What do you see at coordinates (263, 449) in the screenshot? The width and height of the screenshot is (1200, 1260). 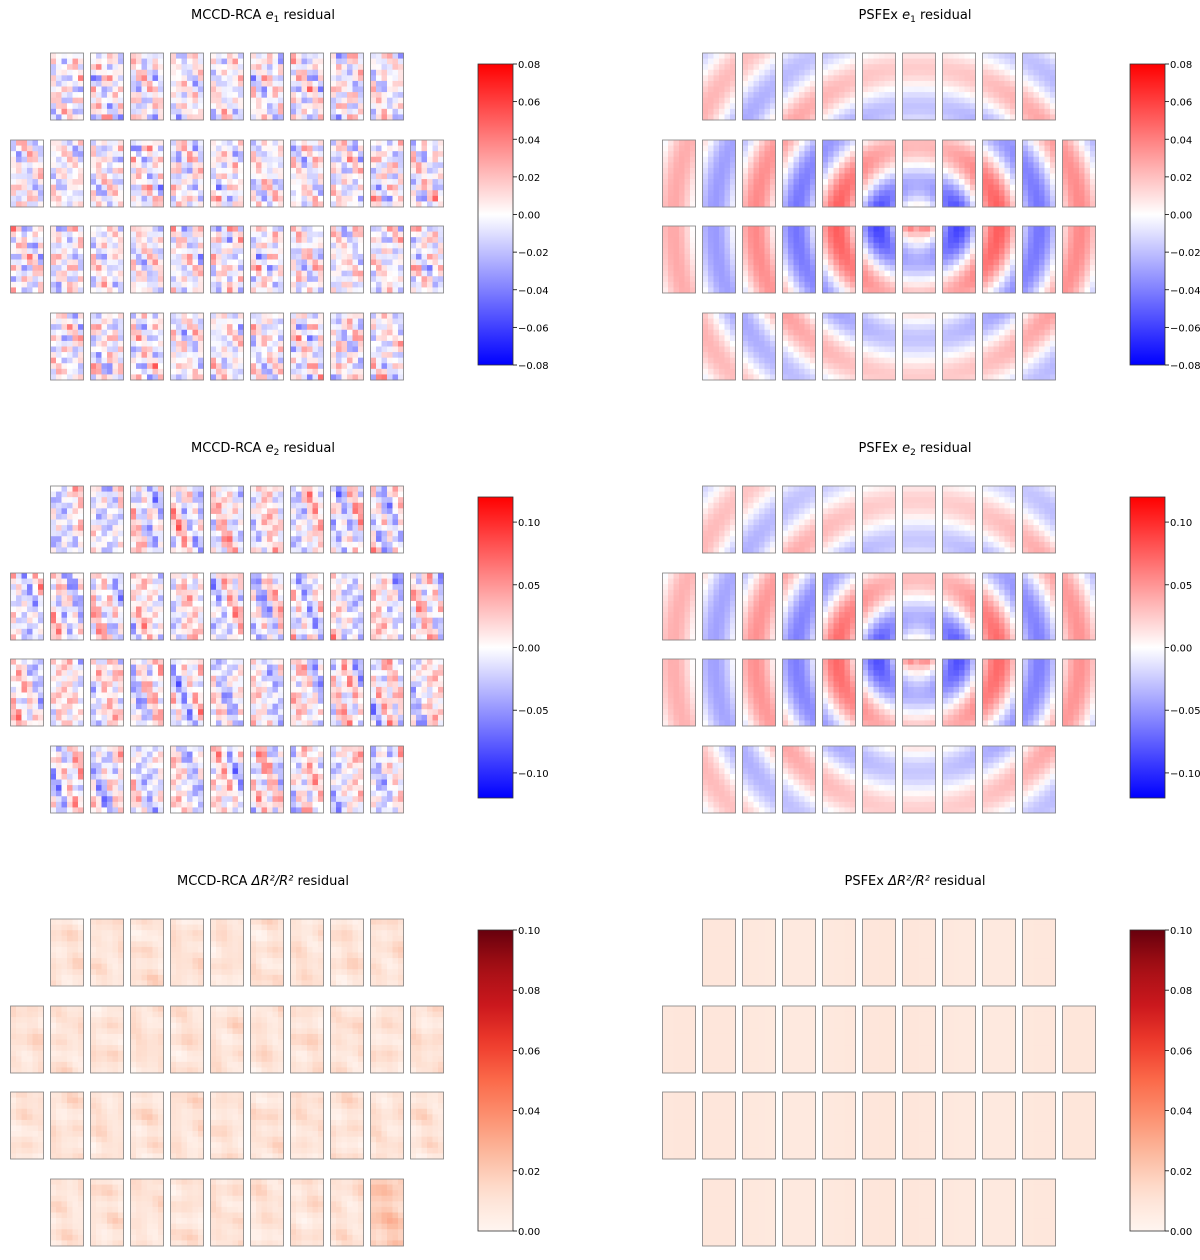 I see `panel-title: MCCD-RCA e2 residual` at bounding box center [263, 449].